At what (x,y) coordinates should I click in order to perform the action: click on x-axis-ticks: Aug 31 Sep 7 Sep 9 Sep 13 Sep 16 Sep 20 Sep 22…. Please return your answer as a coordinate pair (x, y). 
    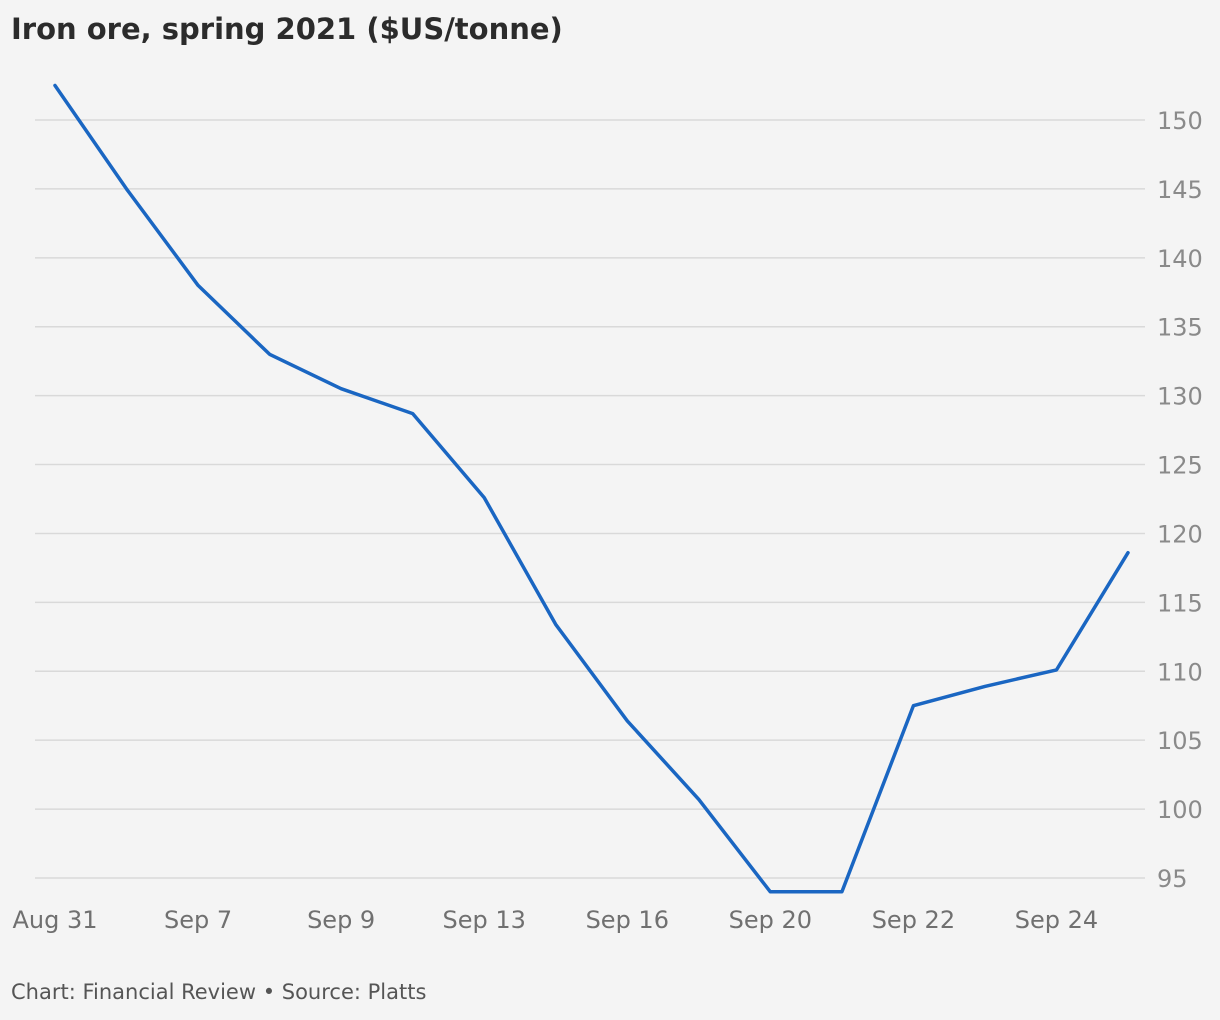
    Looking at the image, I should click on (555, 920).